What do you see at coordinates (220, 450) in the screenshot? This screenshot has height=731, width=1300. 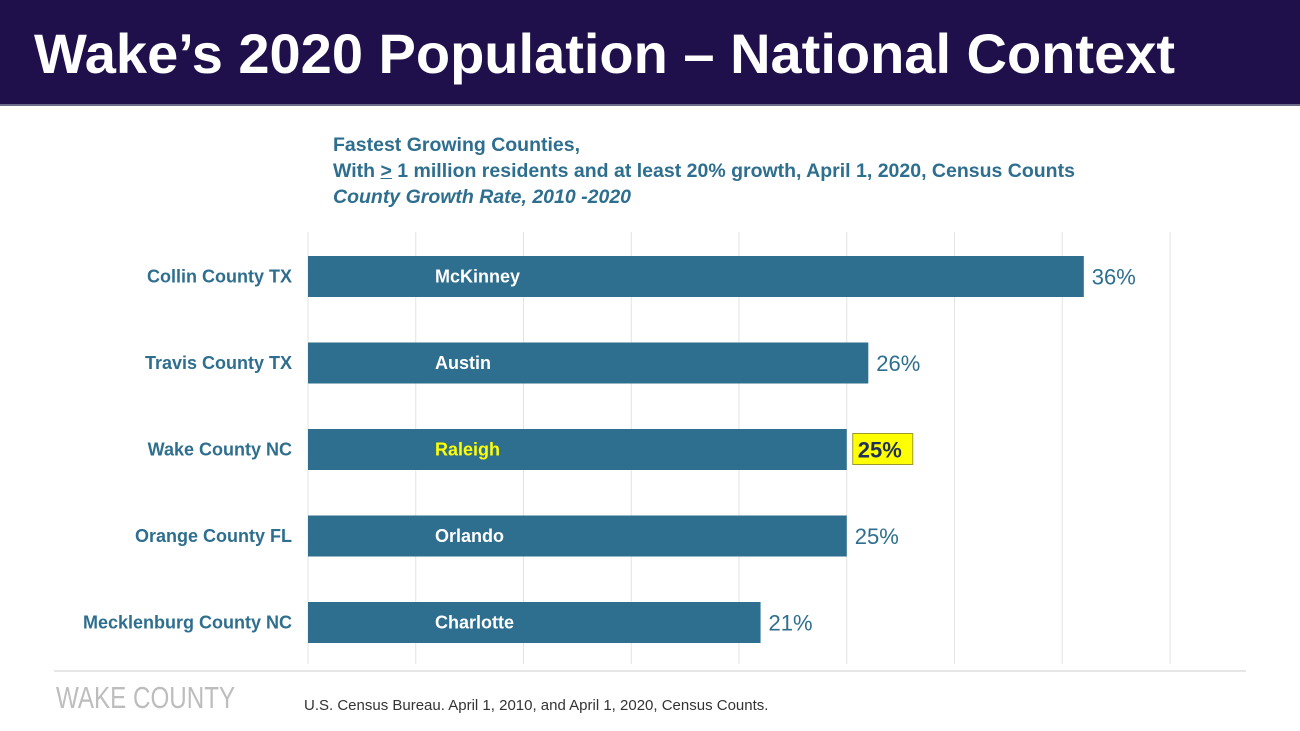 I see `category-label: Wake County NC` at bounding box center [220, 450].